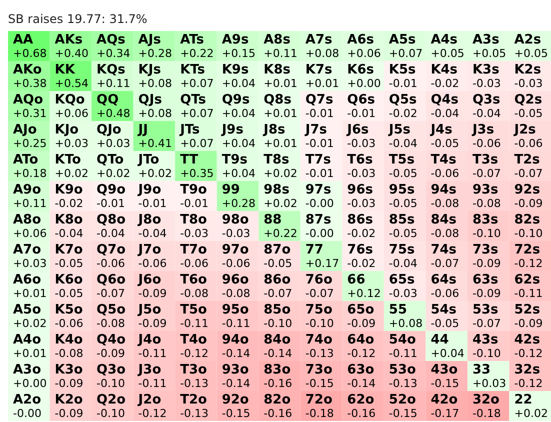  Describe the element at coordinates (277, 400) in the screenshot. I see `annotation: 82o` at that location.